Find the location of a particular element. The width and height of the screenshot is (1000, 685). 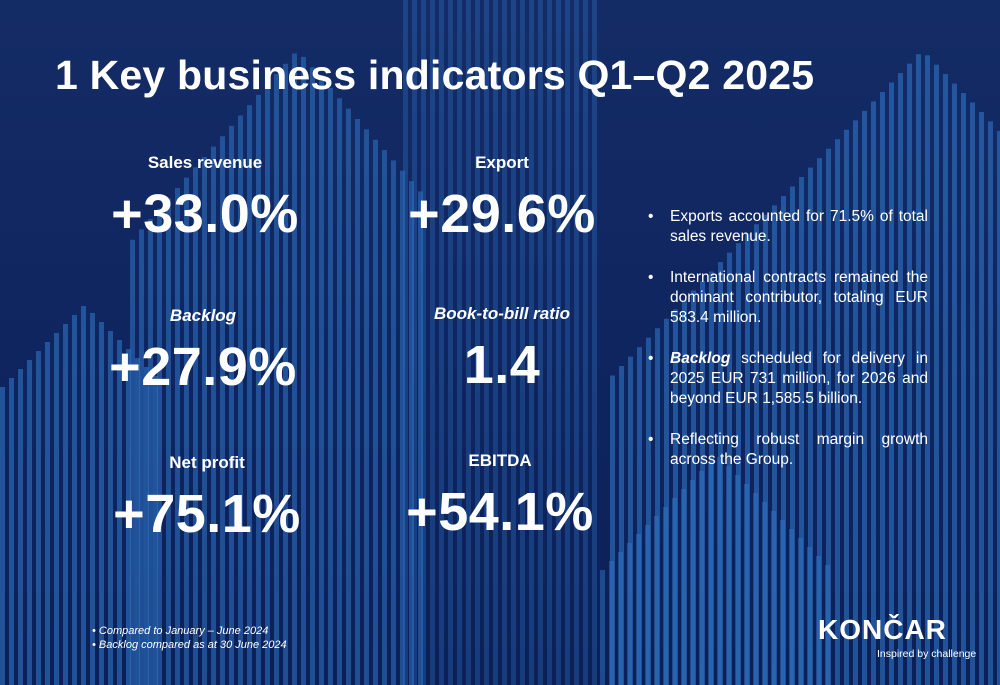

kpi-net-profit: Net profit +75.1% is located at coordinates (207, 497).